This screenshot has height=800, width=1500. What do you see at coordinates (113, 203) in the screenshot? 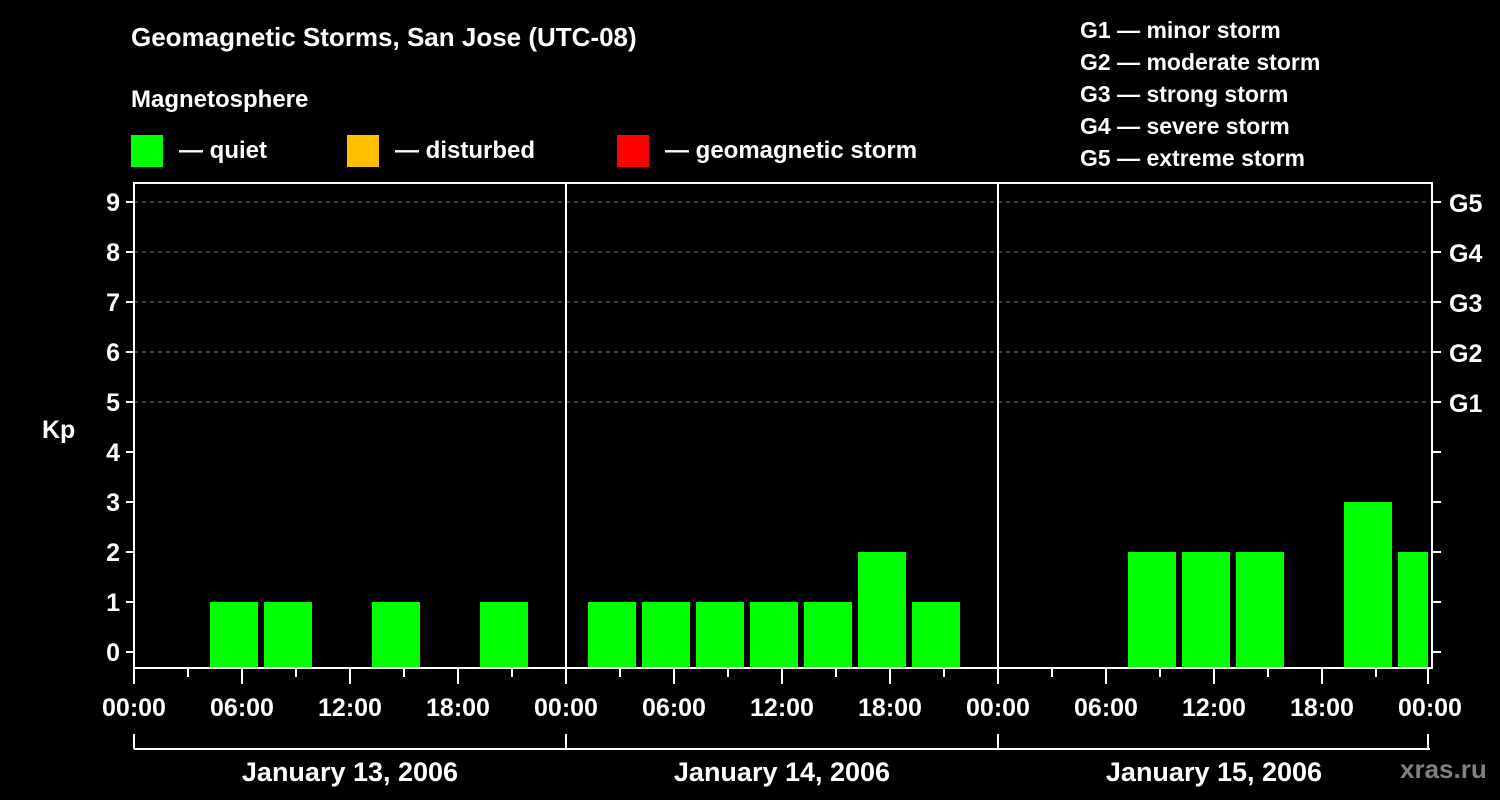
I see `y-tick-label: 9` at bounding box center [113, 203].